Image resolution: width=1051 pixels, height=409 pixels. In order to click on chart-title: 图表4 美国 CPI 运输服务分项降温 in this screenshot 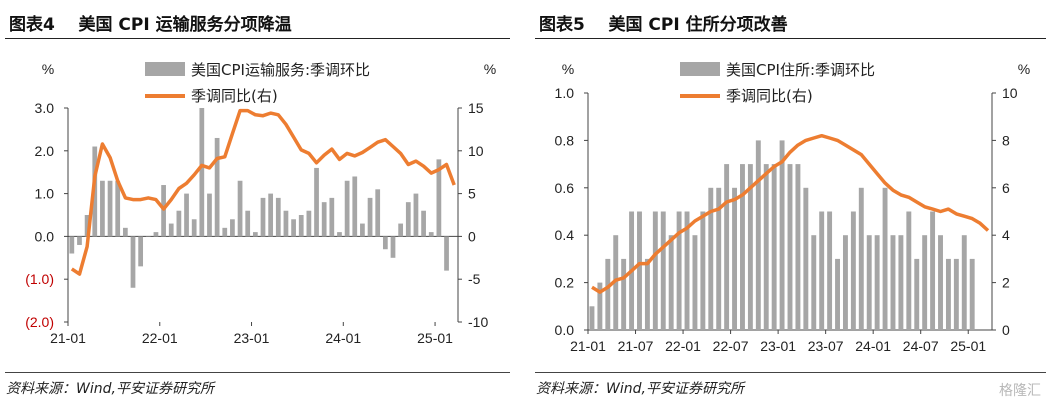, I will do `click(150, 25)`.